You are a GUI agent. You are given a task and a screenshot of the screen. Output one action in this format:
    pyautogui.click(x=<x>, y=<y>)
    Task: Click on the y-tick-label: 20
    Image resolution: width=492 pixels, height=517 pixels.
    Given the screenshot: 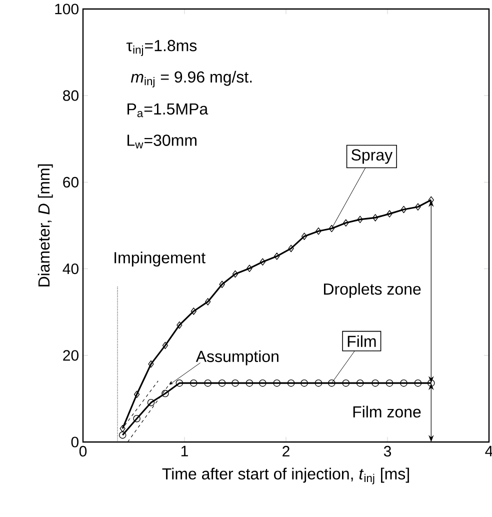 What is the action you would take?
    pyautogui.click(x=70, y=355)
    